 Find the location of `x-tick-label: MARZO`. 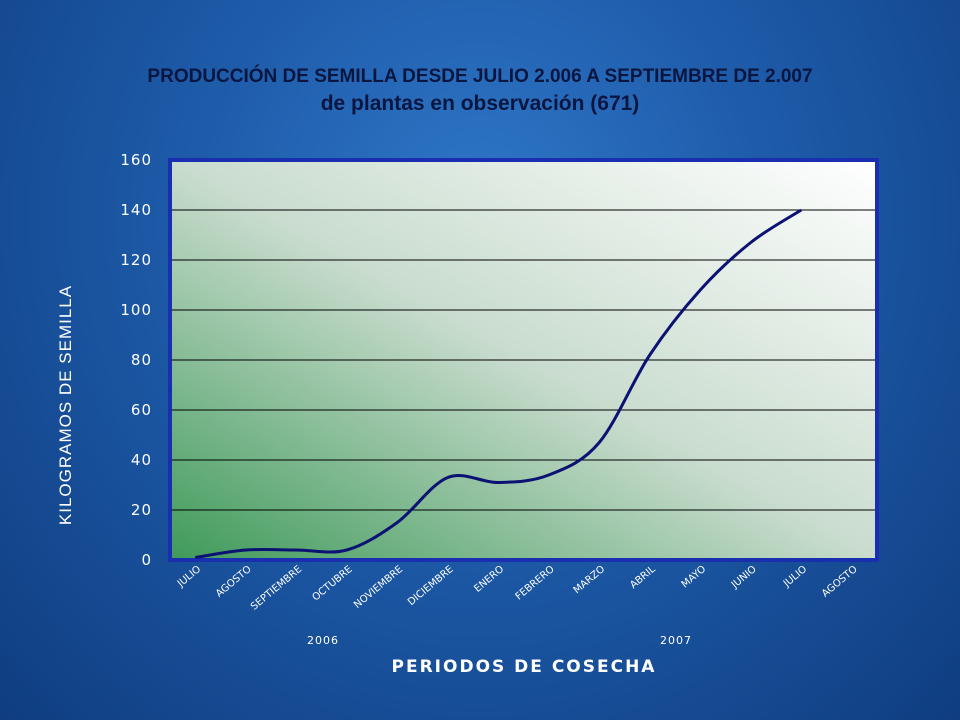

x-tick-label: MARZO is located at coordinates (590, 580).